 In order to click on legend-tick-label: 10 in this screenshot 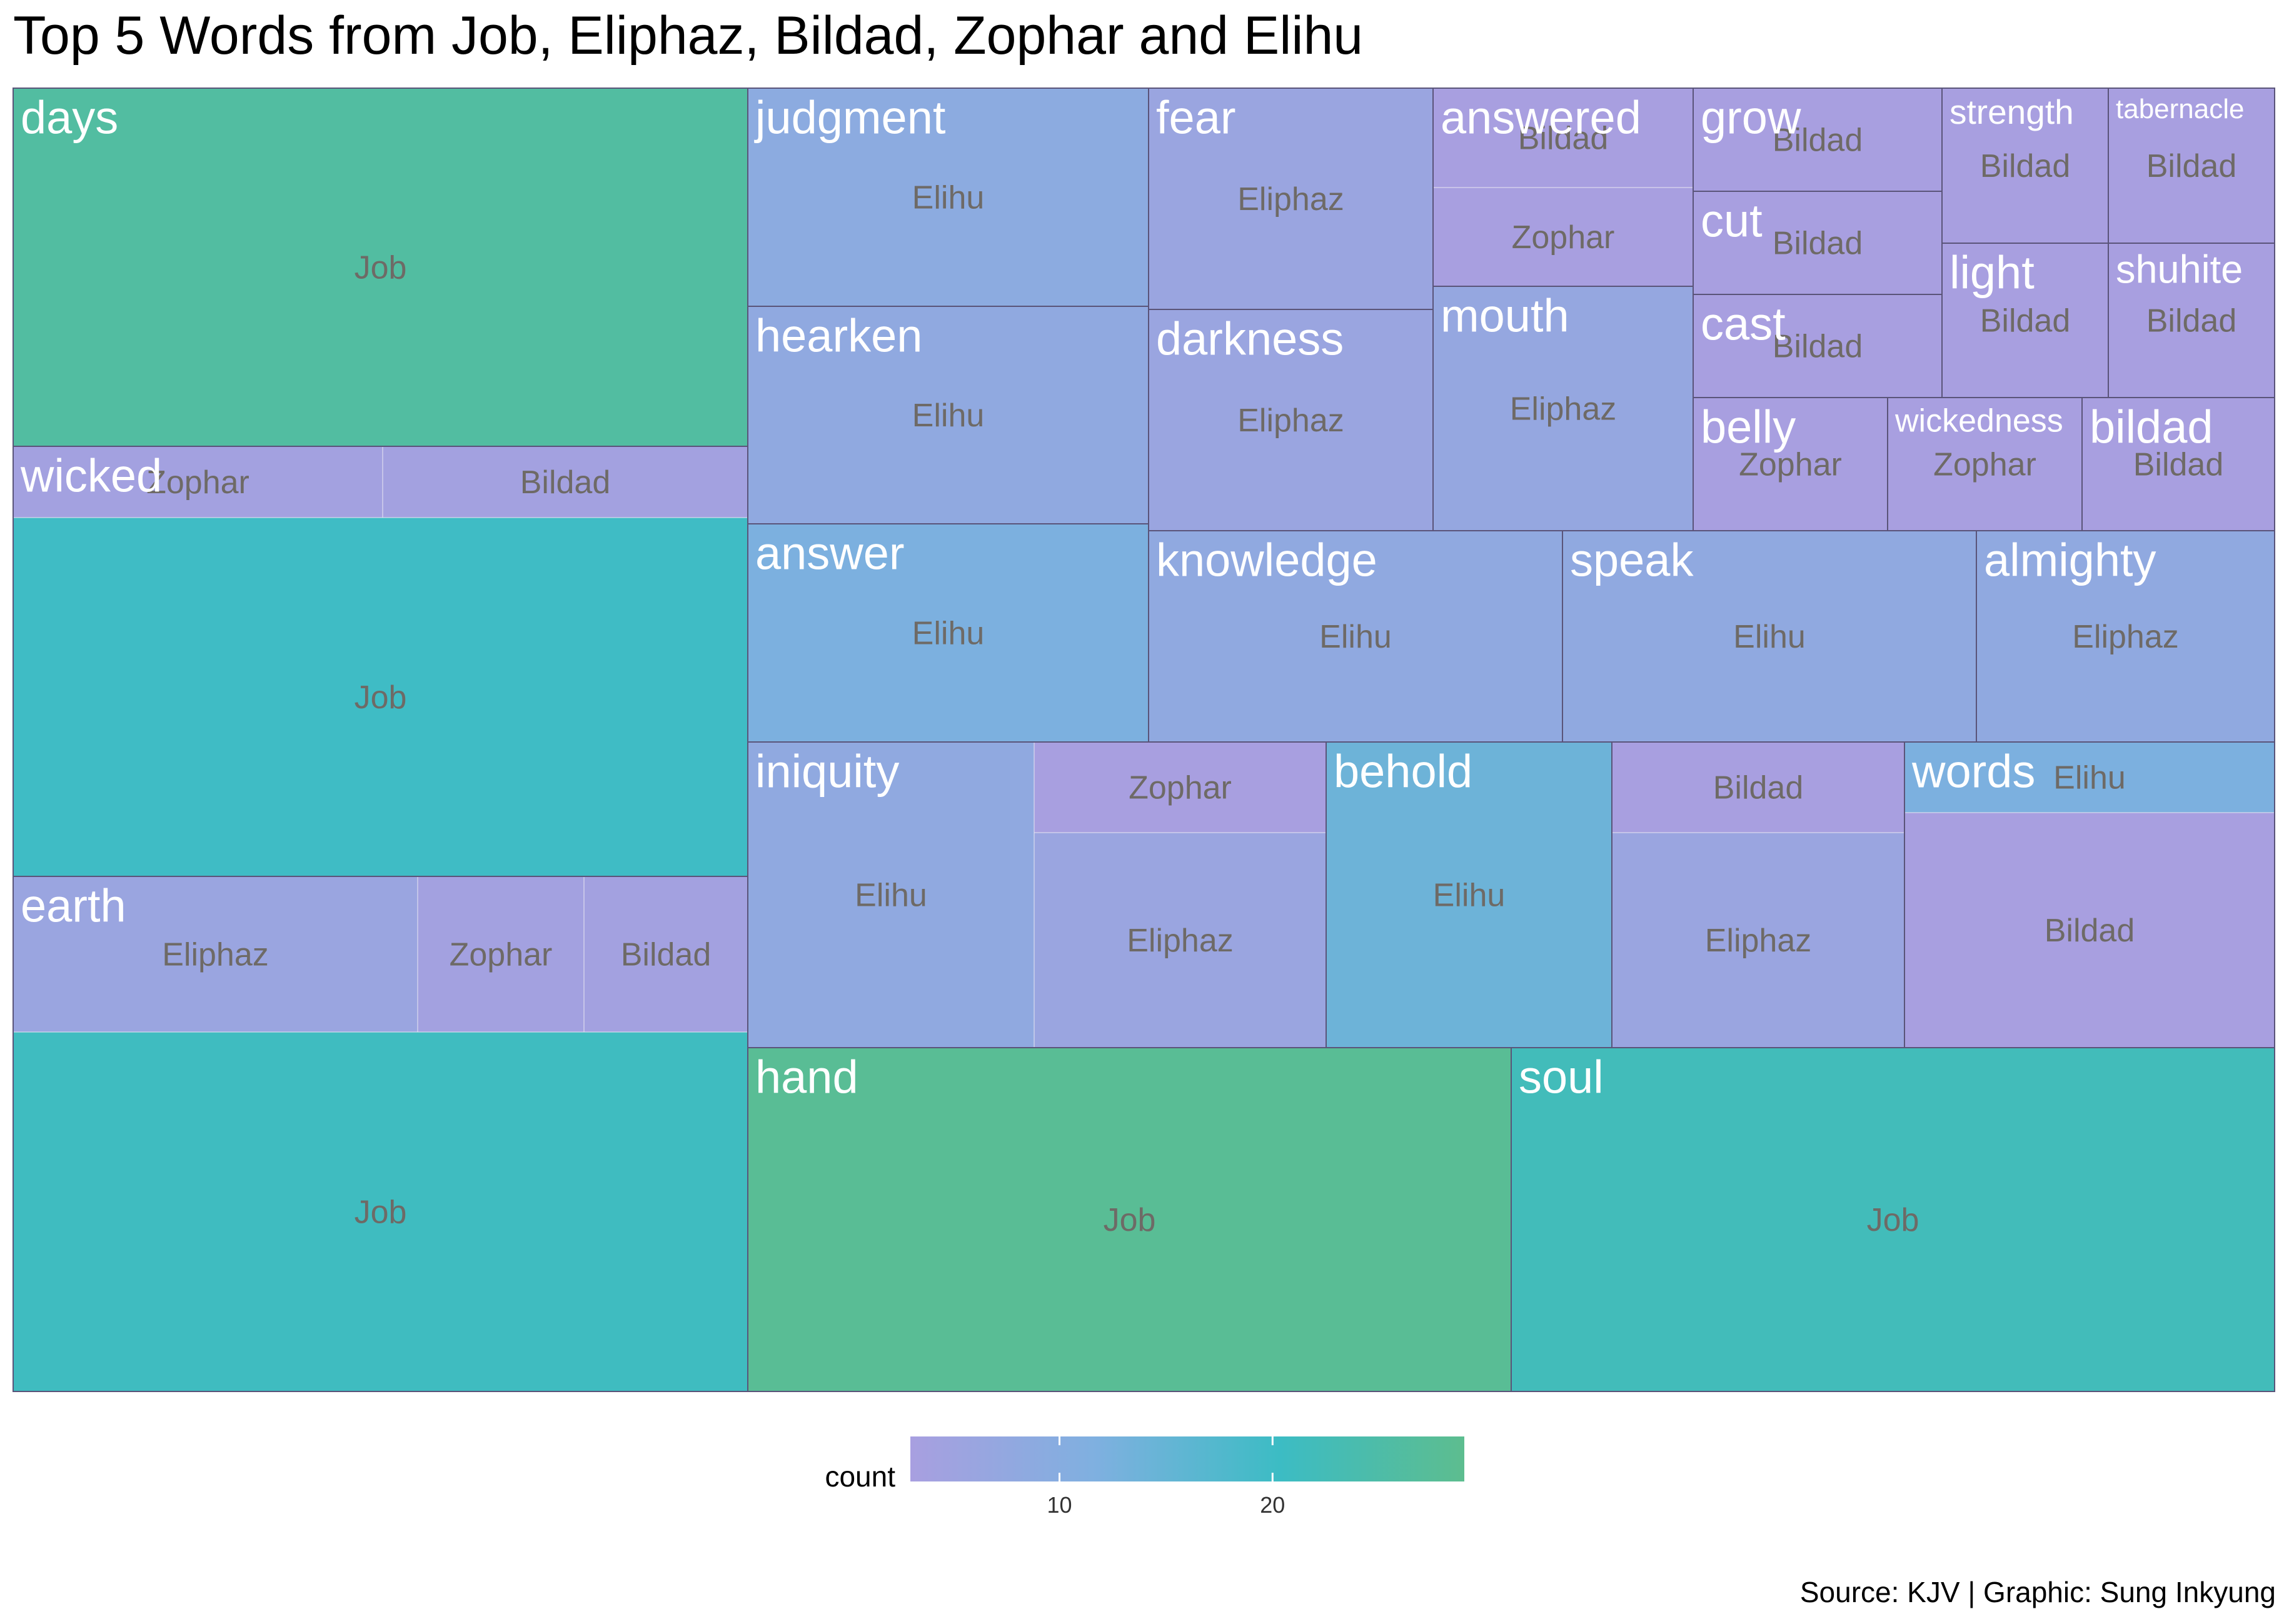, I will do `click(1059, 1505)`.